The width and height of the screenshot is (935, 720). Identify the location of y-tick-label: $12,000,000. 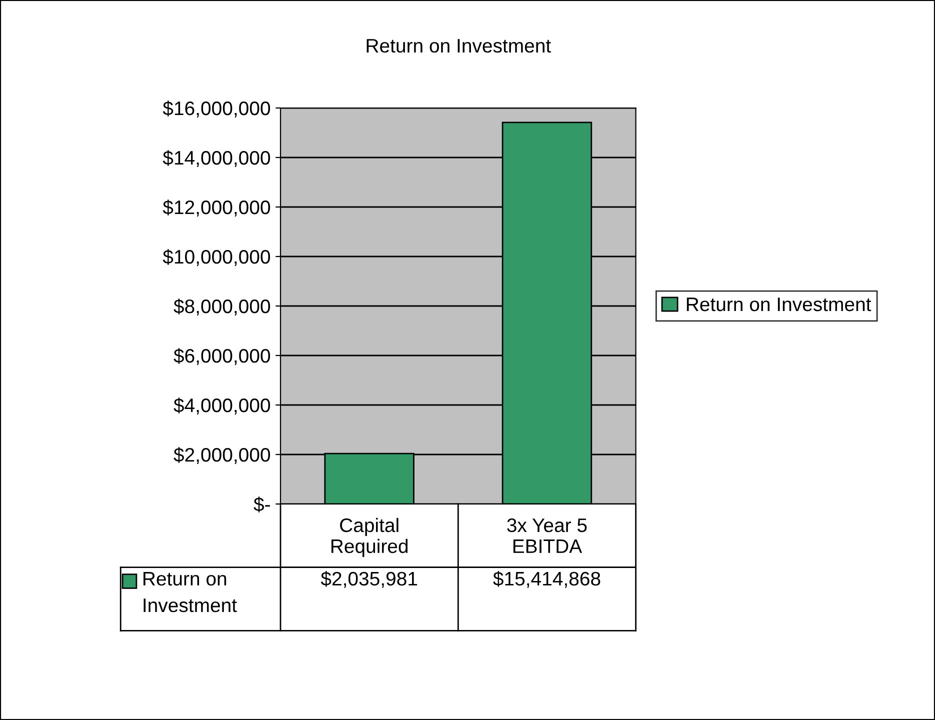
(216, 208).